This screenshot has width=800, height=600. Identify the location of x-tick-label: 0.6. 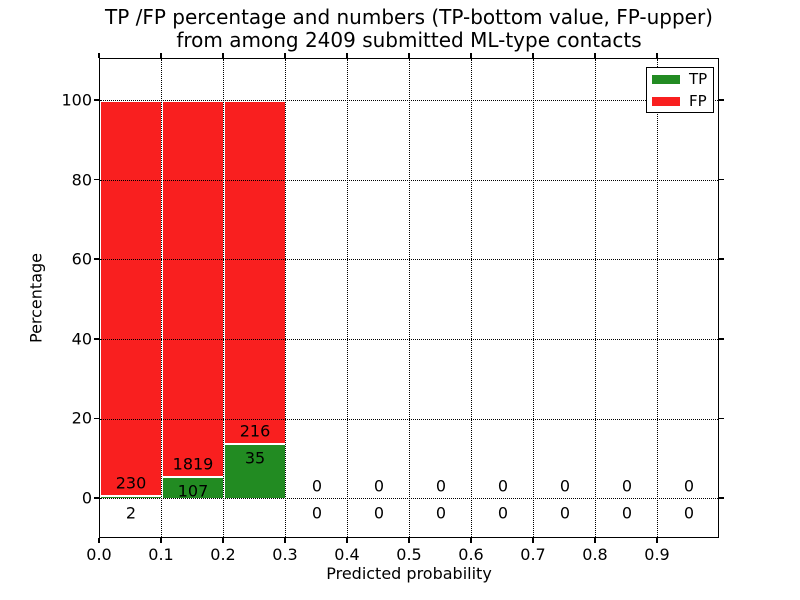
(471, 554).